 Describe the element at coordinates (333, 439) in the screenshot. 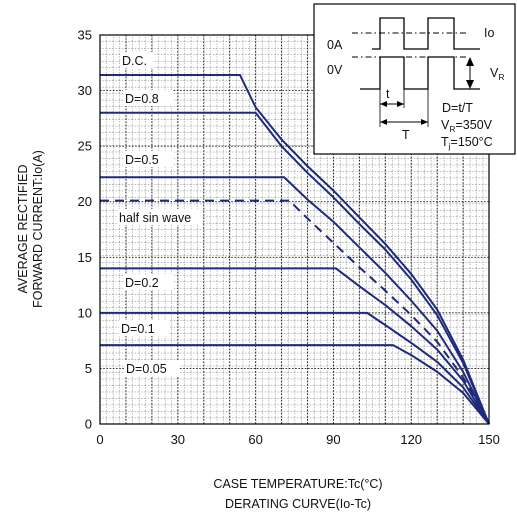

I see `x-tick-label-3: 90` at that location.